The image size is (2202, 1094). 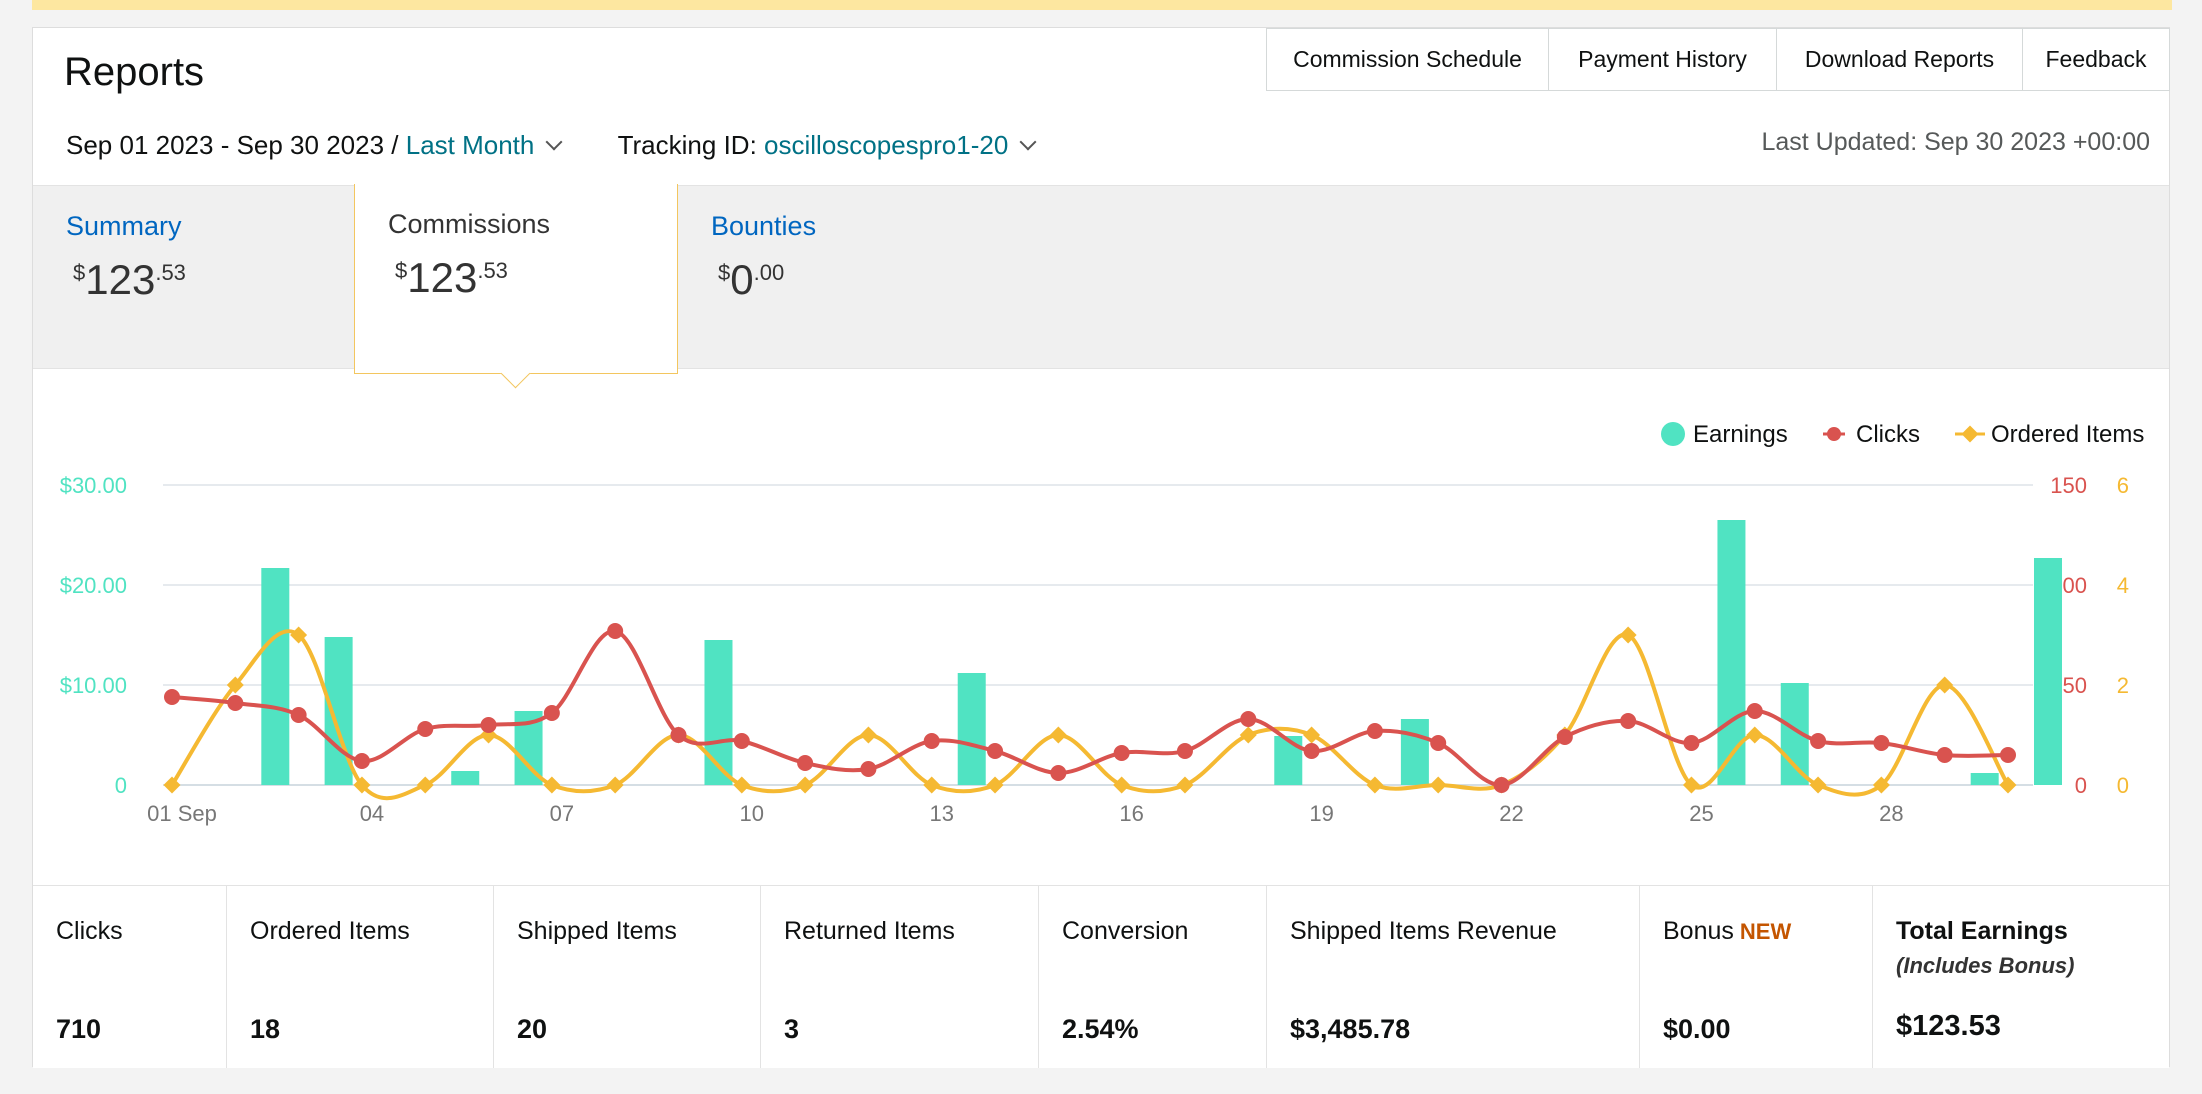 I want to click on y-left-tick-label: $20.00, so click(x=93, y=585).